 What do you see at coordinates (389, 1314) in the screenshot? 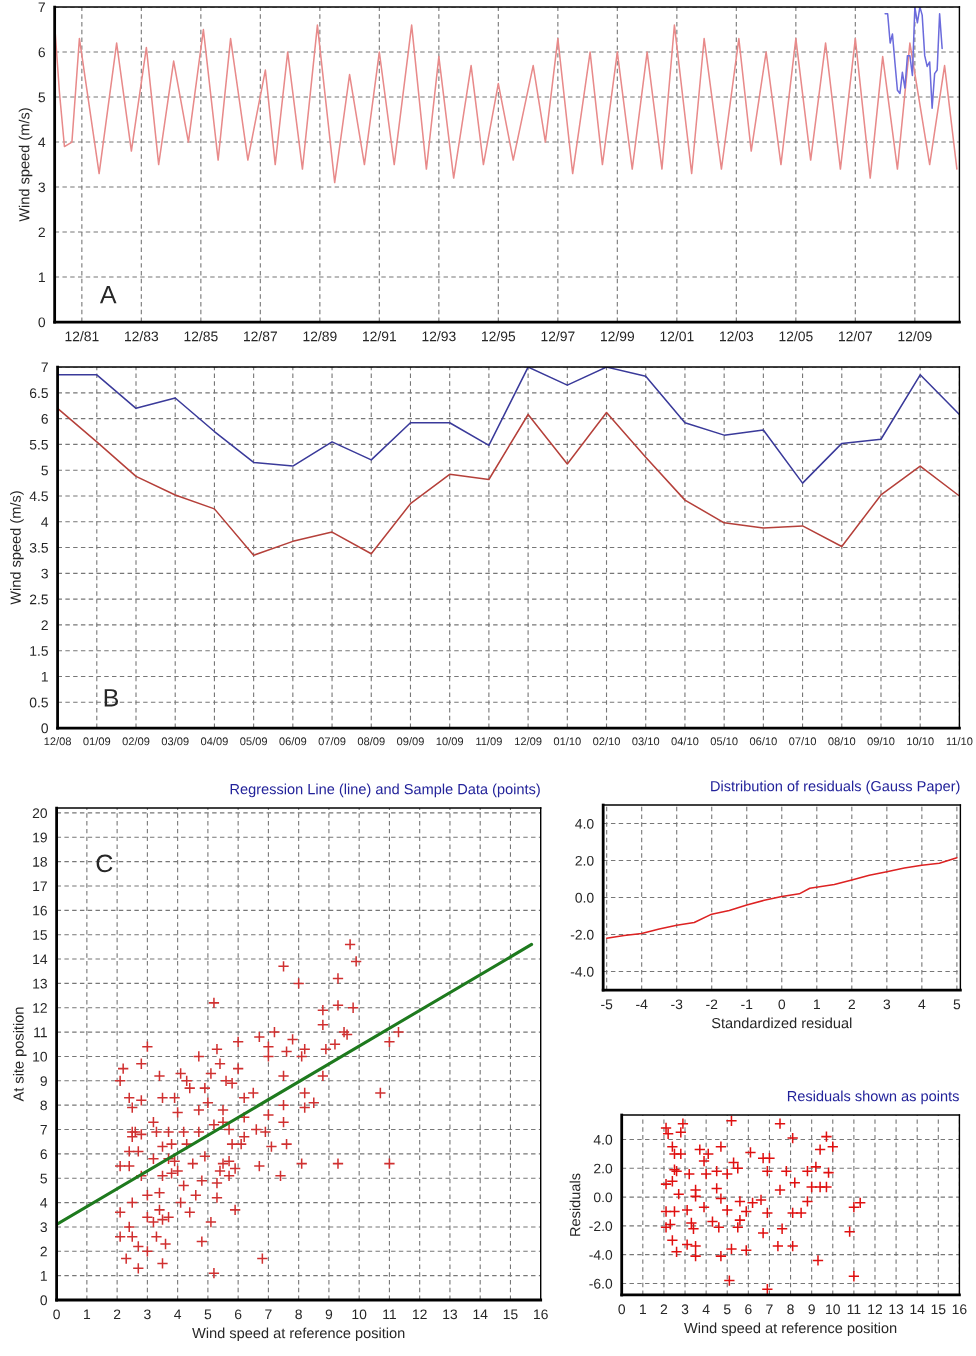
I see `x-tick-label: 11` at bounding box center [389, 1314].